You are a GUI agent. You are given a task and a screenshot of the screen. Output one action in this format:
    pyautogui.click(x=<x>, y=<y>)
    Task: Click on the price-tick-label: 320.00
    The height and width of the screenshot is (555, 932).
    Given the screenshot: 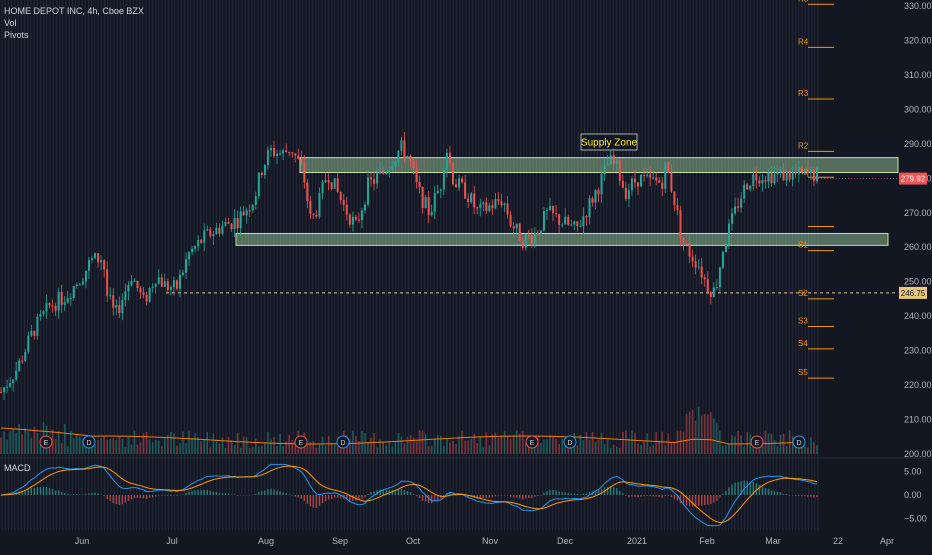 What is the action you would take?
    pyautogui.click(x=918, y=40)
    